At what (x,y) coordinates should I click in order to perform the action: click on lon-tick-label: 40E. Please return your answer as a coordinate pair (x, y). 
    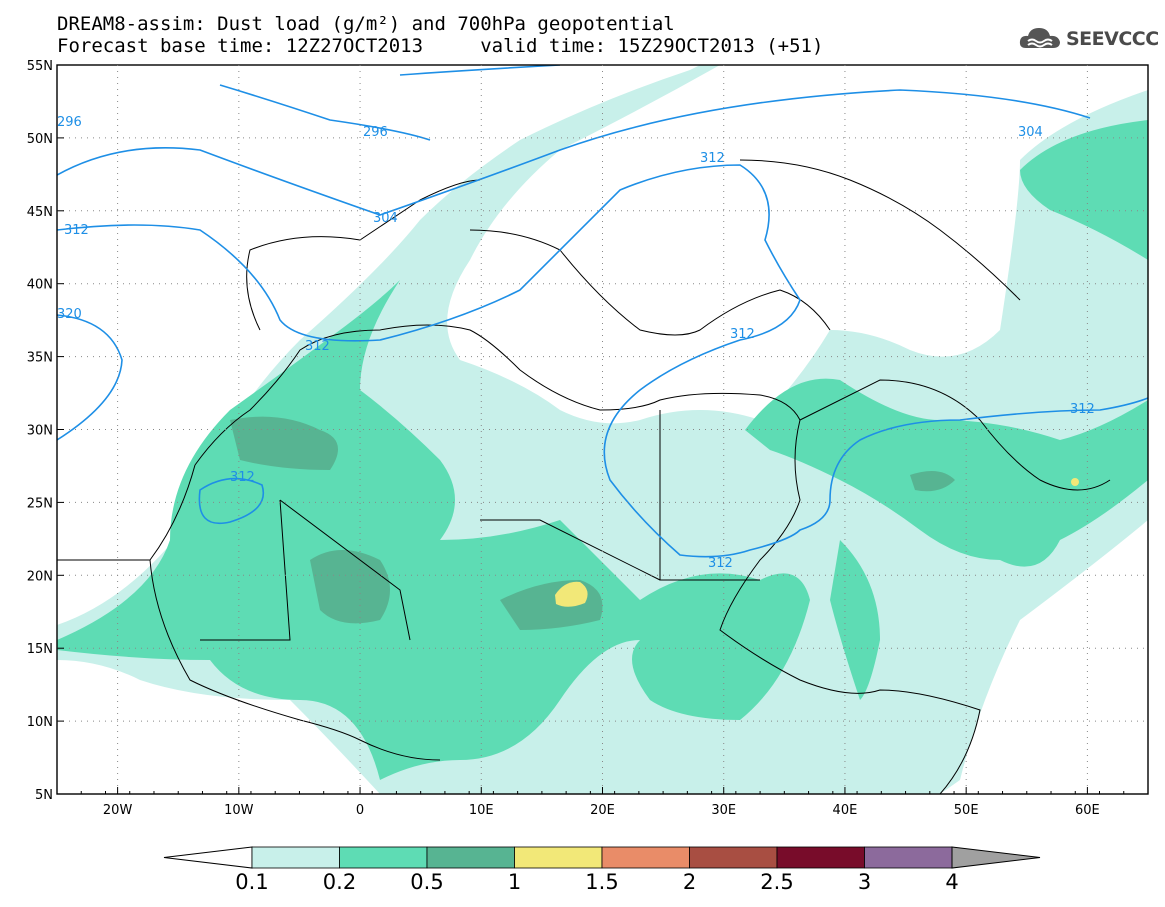
    Looking at the image, I should click on (845, 810).